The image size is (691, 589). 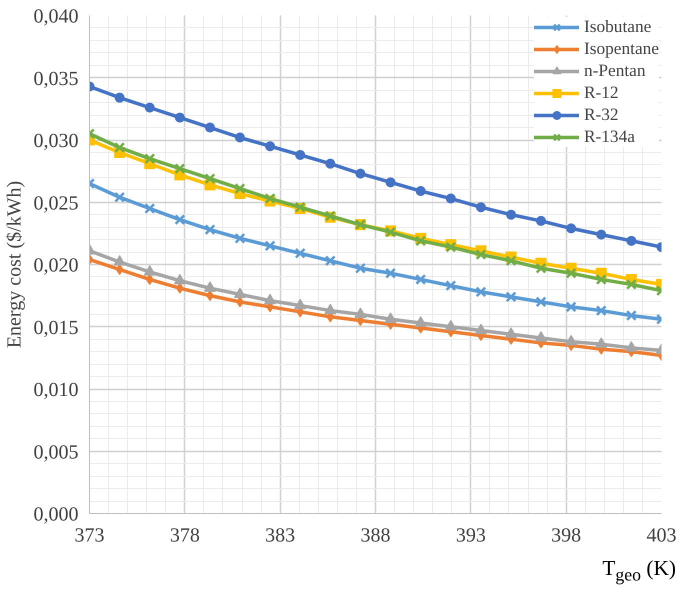 What do you see at coordinates (56, 327) in the screenshot?
I see `y-tick-label: 0,015` at bounding box center [56, 327].